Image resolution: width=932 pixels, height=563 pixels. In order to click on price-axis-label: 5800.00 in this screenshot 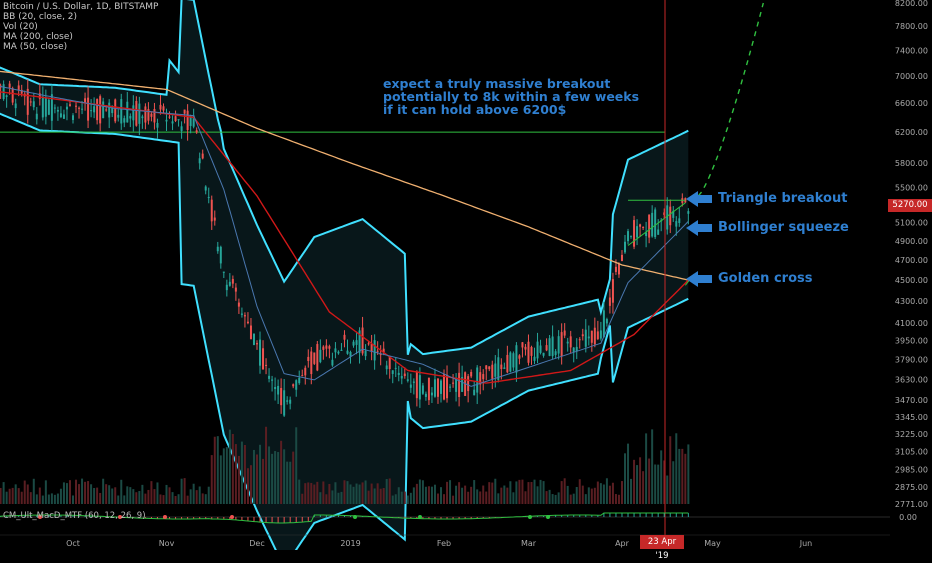, I will do `click(911, 163)`.